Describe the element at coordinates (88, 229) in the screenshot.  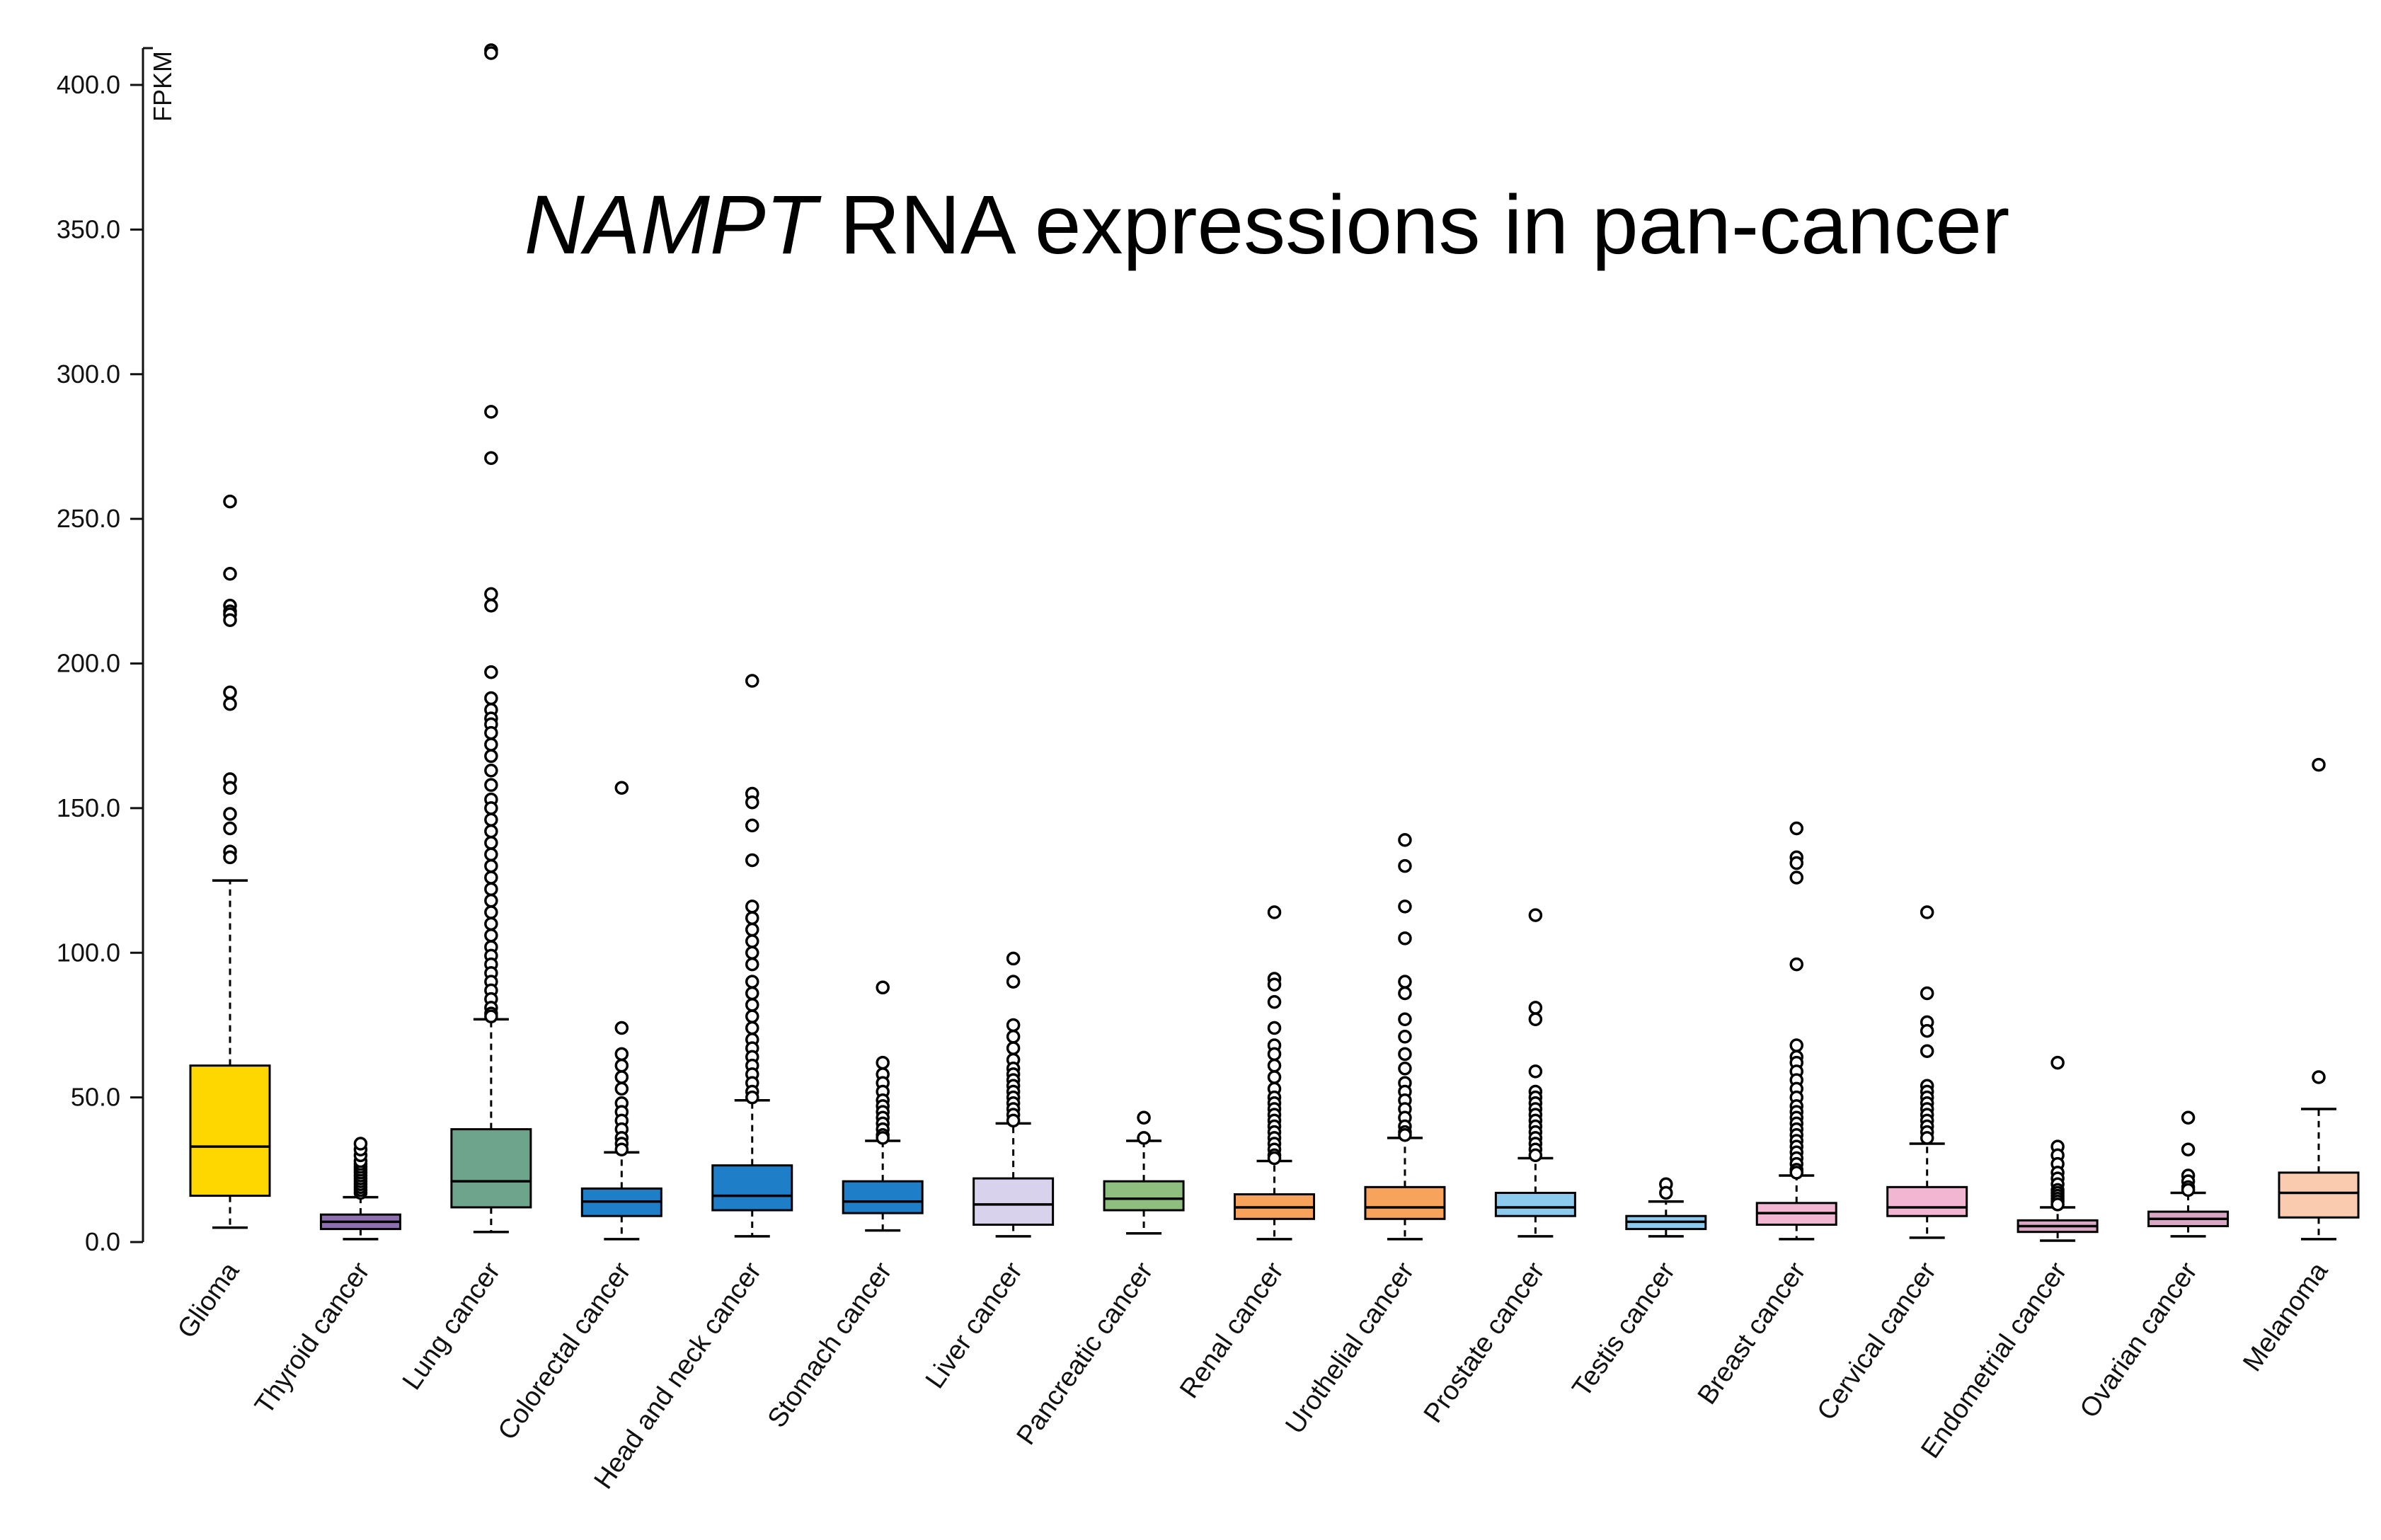
I see `y-tick-label: 350.0` at that location.